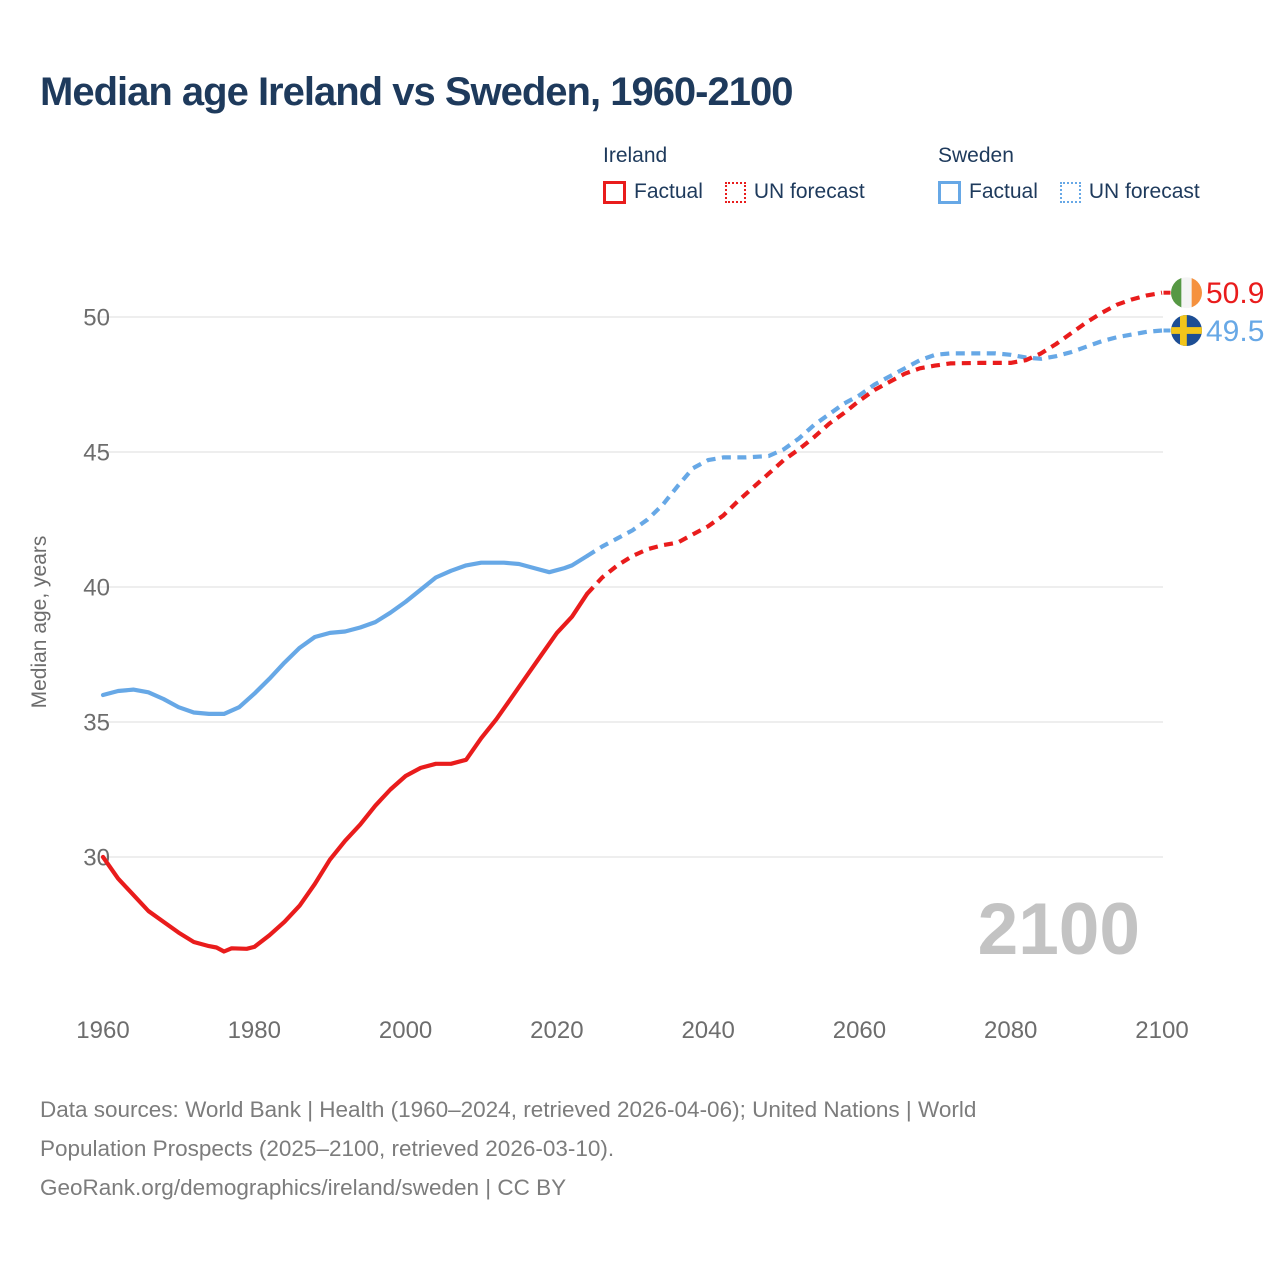  Describe the element at coordinates (405, 1030) in the screenshot. I see `x-tick-label: 2000` at that location.